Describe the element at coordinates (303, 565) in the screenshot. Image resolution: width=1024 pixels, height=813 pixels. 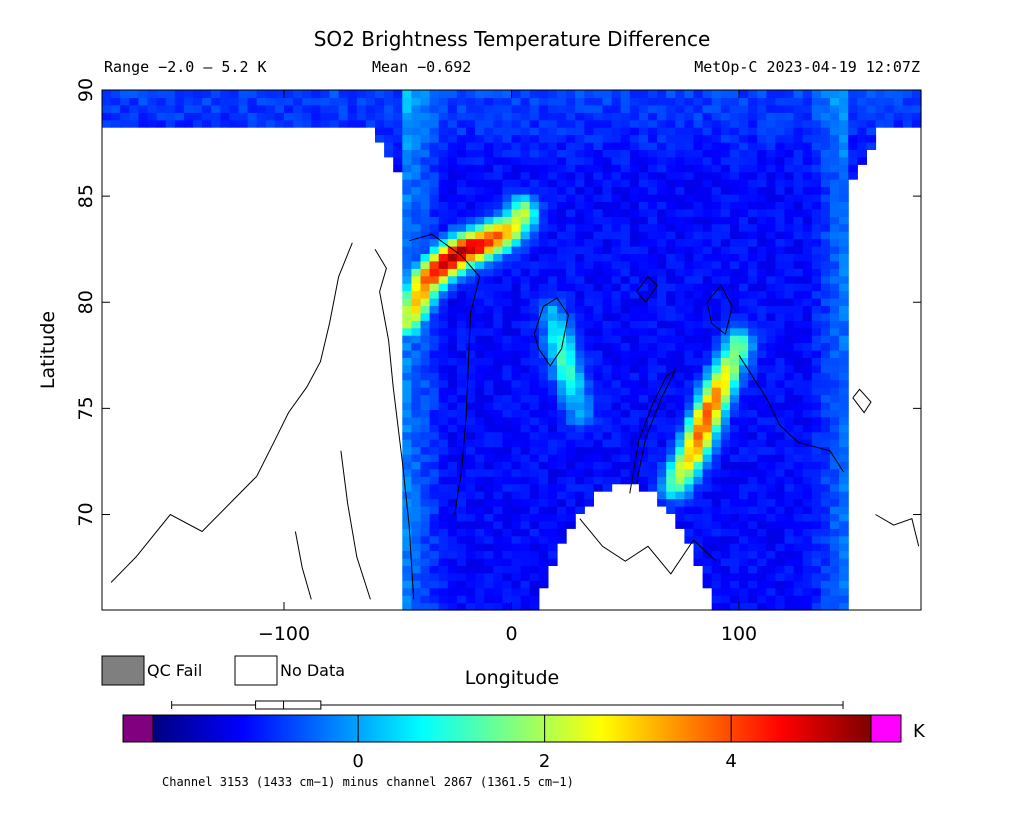
I see `coastline` at that location.